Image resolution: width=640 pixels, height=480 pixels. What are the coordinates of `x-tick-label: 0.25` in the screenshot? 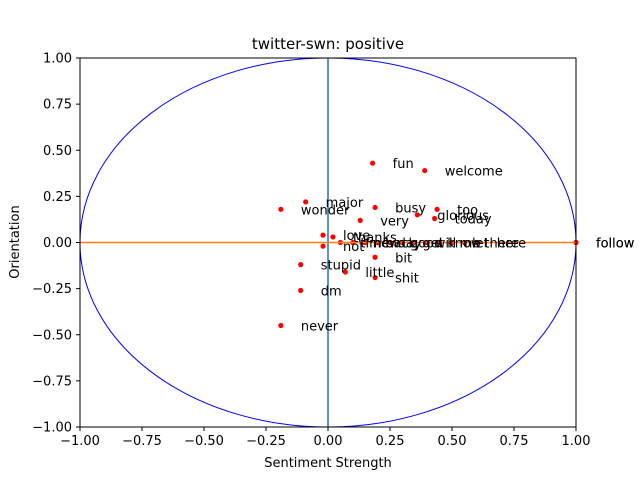 It's located at (390, 441).